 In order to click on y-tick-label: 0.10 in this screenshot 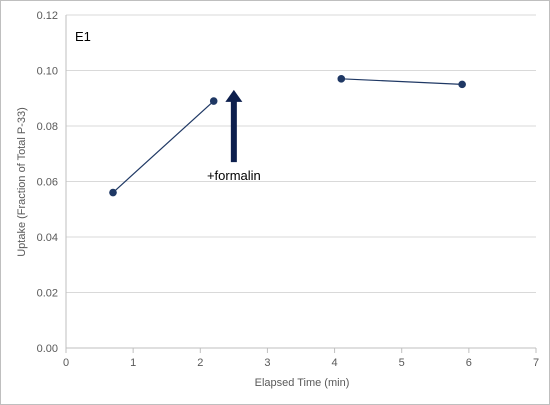, I will do `click(47, 72)`.